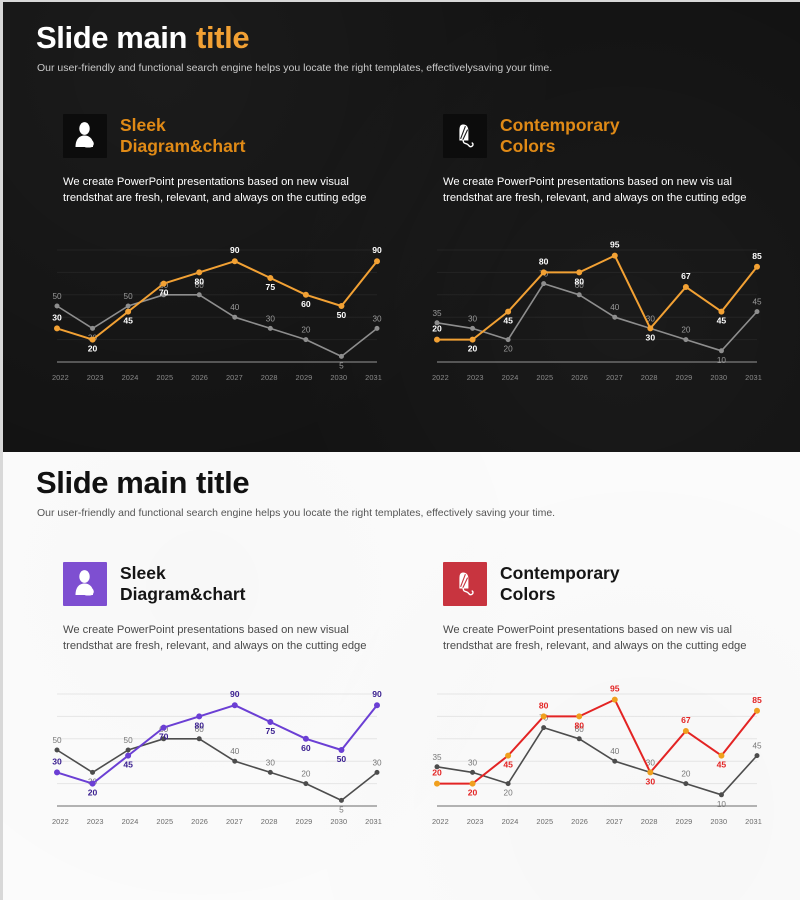  Describe the element at coordinates (580, 285) in the screenshot. I see `data-label: 60` at that location.